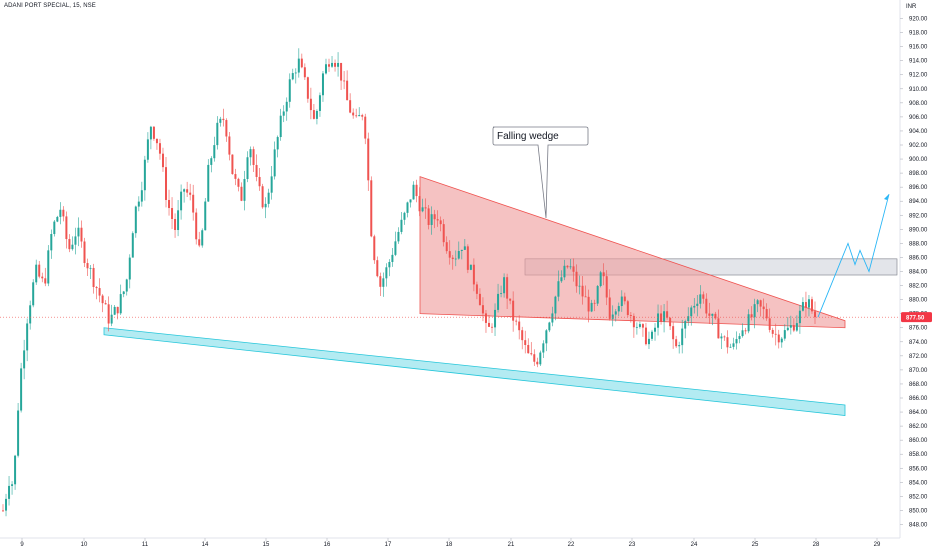 The image size is (932, 555). I want to click on y-tick-label: 868.00, so click(918, 385).